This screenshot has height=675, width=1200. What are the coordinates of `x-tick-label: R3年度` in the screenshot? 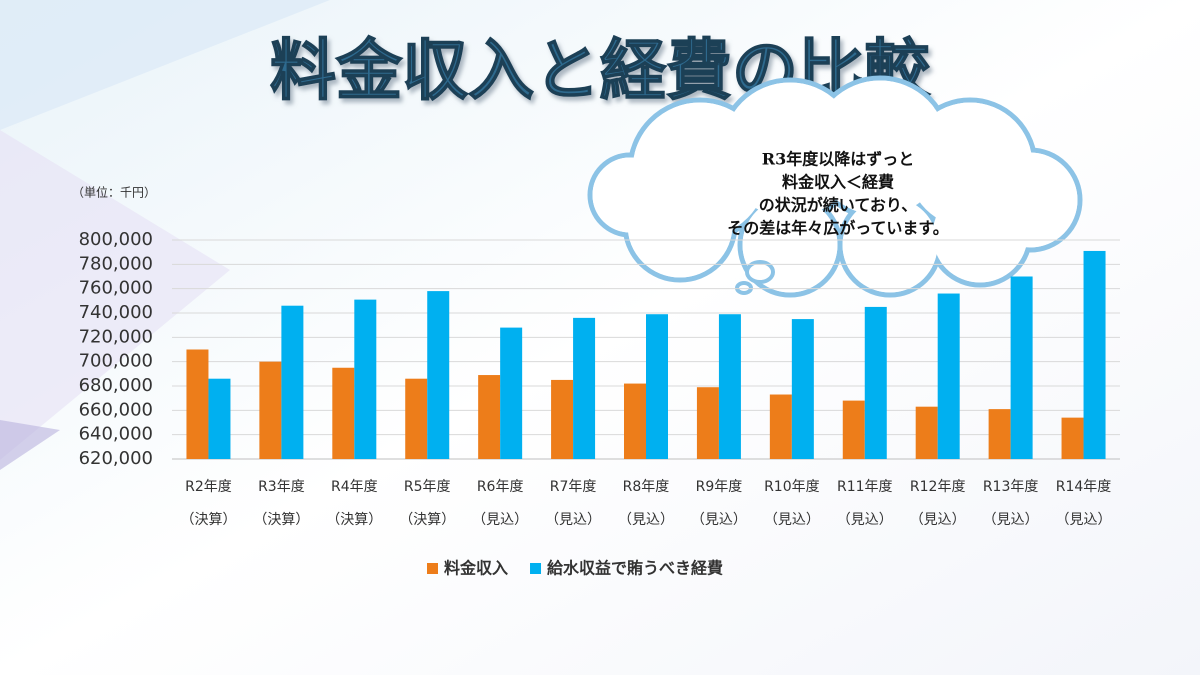 It's located at (281, 487).